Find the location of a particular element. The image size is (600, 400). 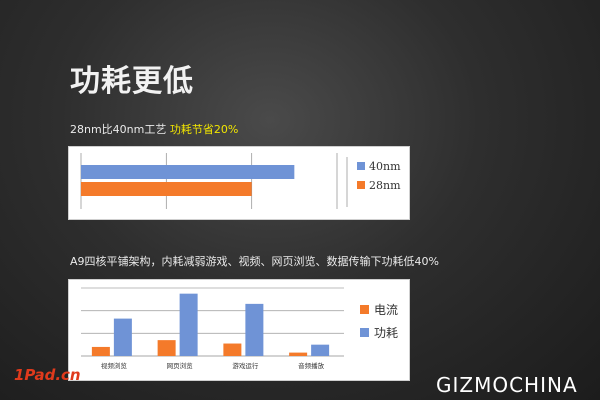

x-tick-label: 网页浏览 is located at coordinates (180, 365).